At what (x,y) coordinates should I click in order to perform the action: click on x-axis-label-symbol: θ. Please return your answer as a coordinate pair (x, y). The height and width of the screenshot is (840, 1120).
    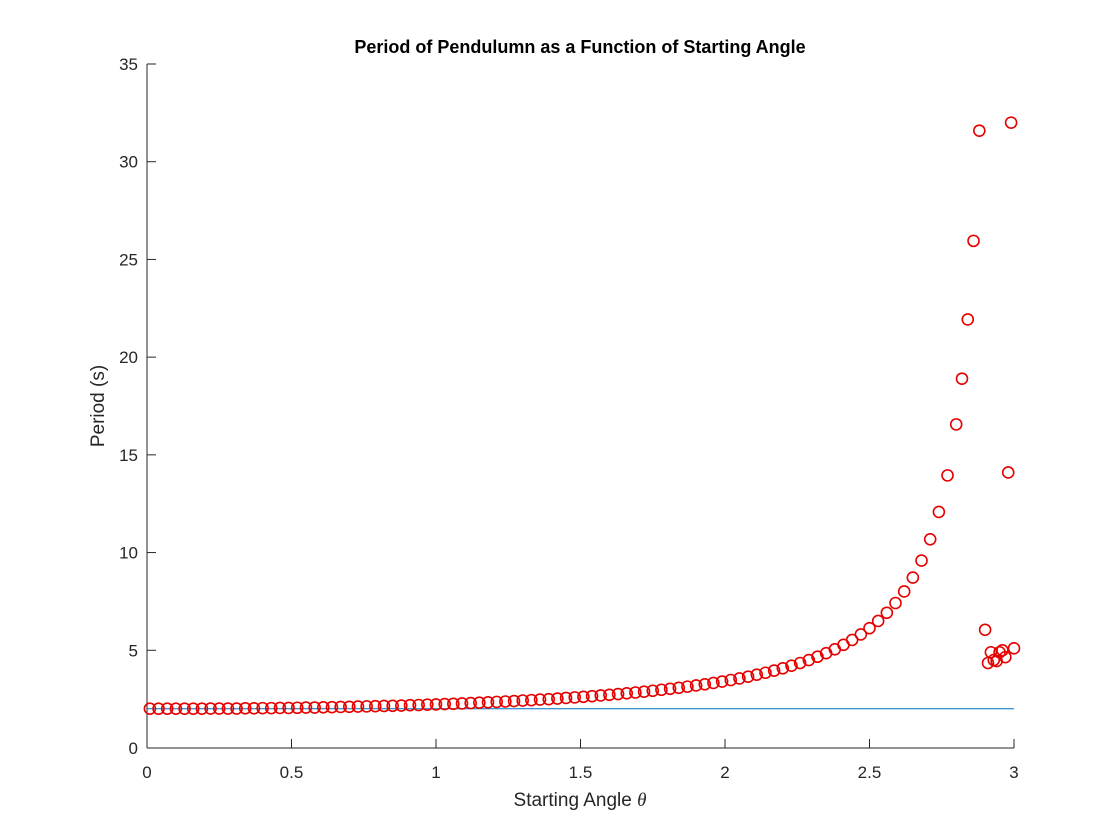
    Looking at the image, I should click on (641, 800).